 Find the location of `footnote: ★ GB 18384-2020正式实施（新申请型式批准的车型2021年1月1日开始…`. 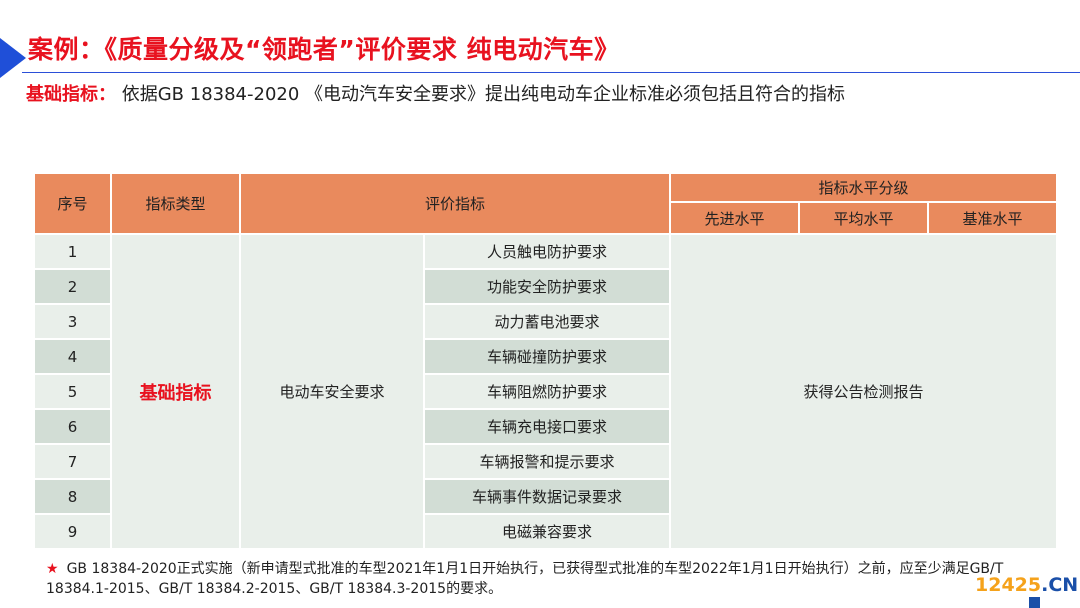

footnote: ★ GB 18384-2020正式实施（新申请型式批准的车型2021年1月1日开始… is located at coordinates (546, 579).